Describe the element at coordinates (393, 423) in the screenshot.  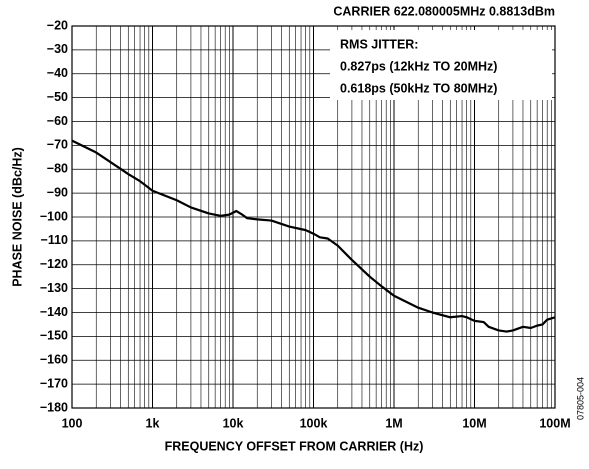
I see `x-tick-label: 1M` at that location.